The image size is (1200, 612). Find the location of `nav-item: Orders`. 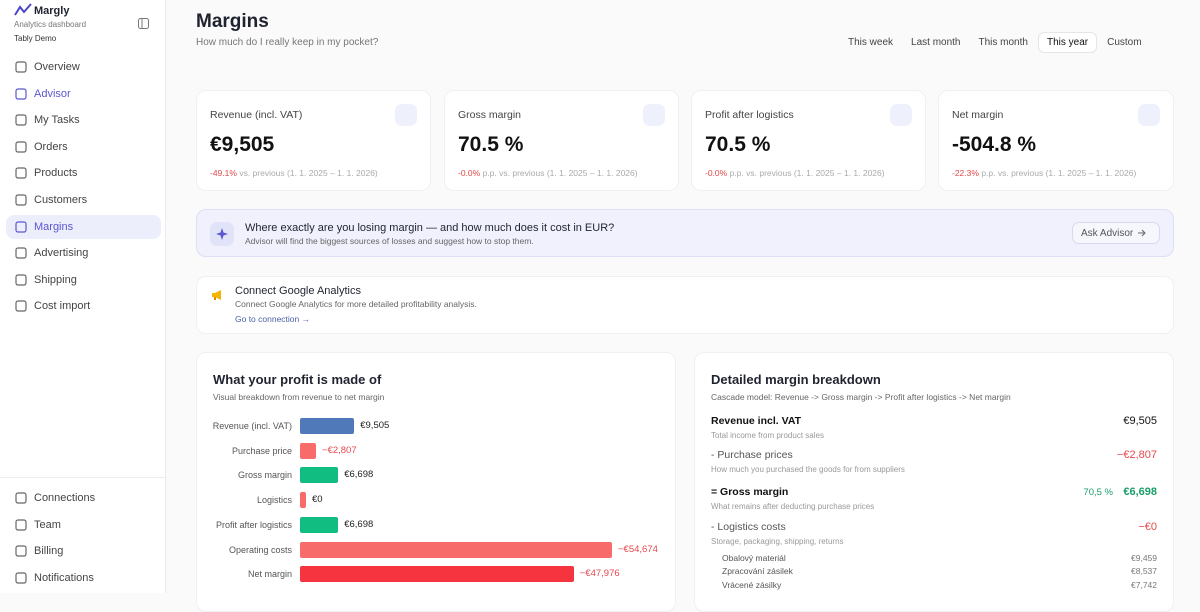

nav-item: Orders is located at coordinates (83, 147).